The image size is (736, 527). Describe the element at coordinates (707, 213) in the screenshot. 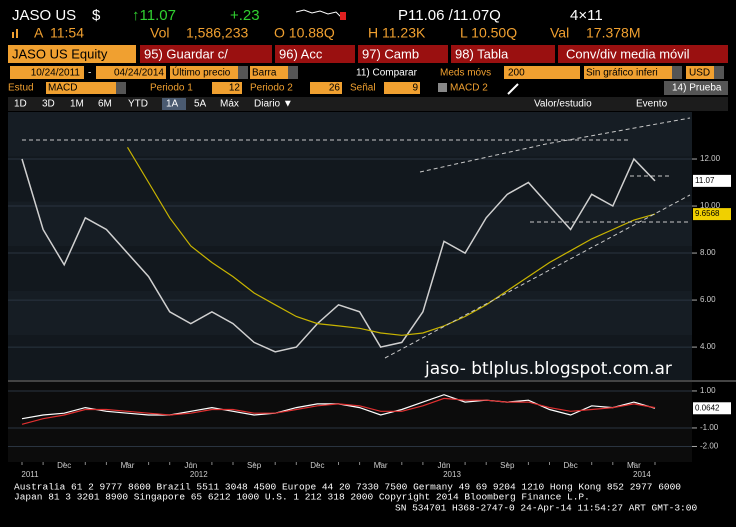

I see `last-value-label: 9.6568` at that location.